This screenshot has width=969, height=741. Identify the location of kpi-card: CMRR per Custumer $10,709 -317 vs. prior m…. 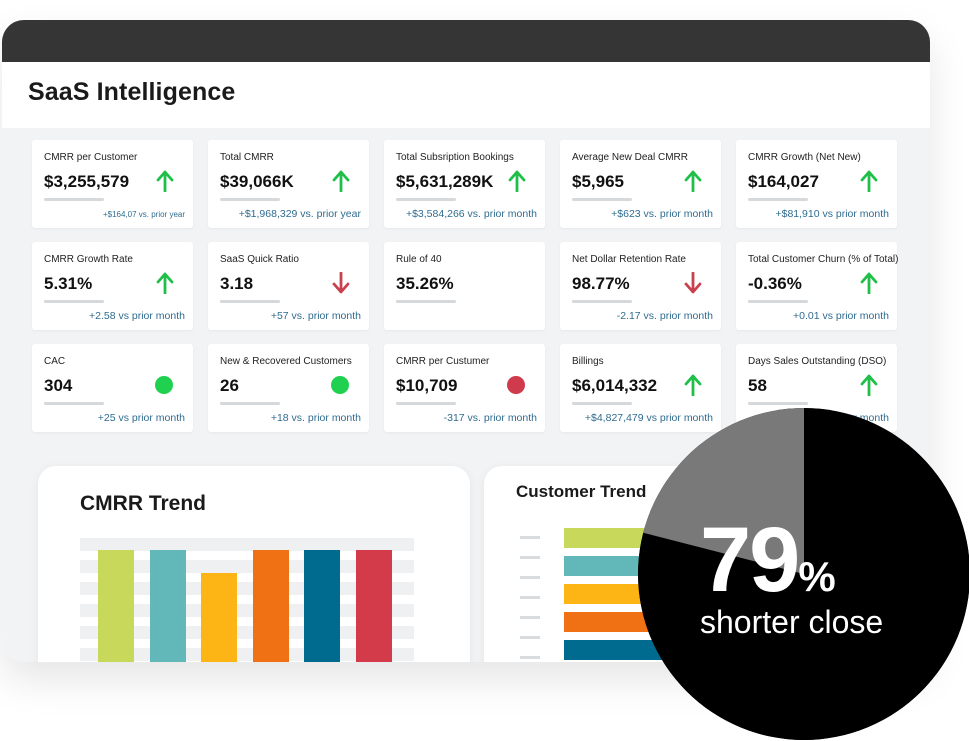
(464, 388).